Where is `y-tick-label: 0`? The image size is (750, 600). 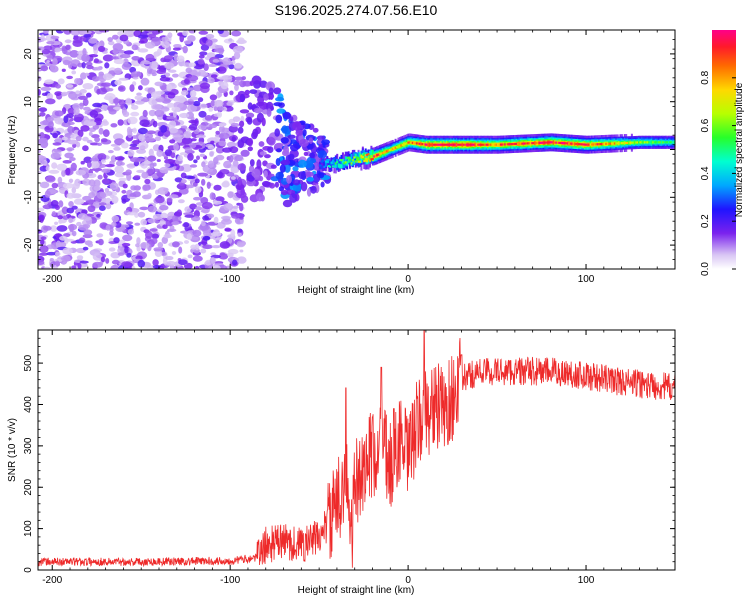
y-tick-label: 0 is located at coordinates (28, 149).